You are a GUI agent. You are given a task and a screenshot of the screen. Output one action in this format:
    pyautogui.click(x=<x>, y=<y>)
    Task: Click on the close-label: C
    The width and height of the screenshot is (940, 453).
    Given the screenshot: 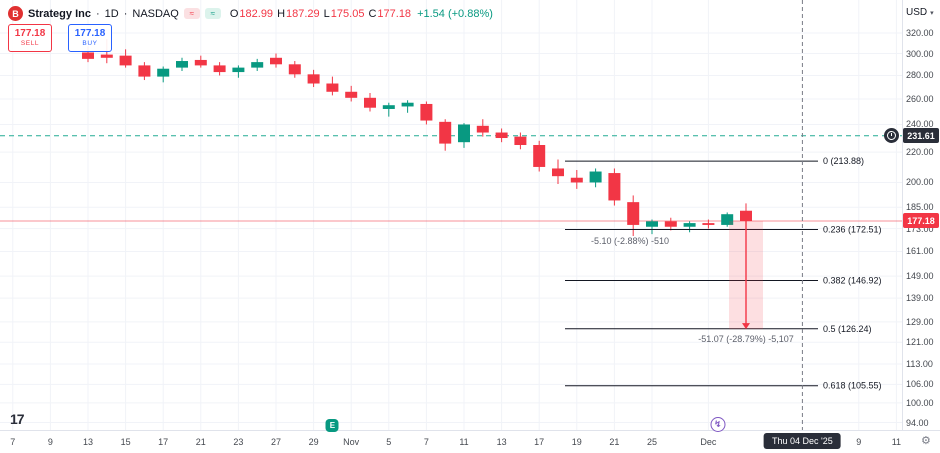 What is the action you would take?
    pyautogui.click(x=372, y=13)
    